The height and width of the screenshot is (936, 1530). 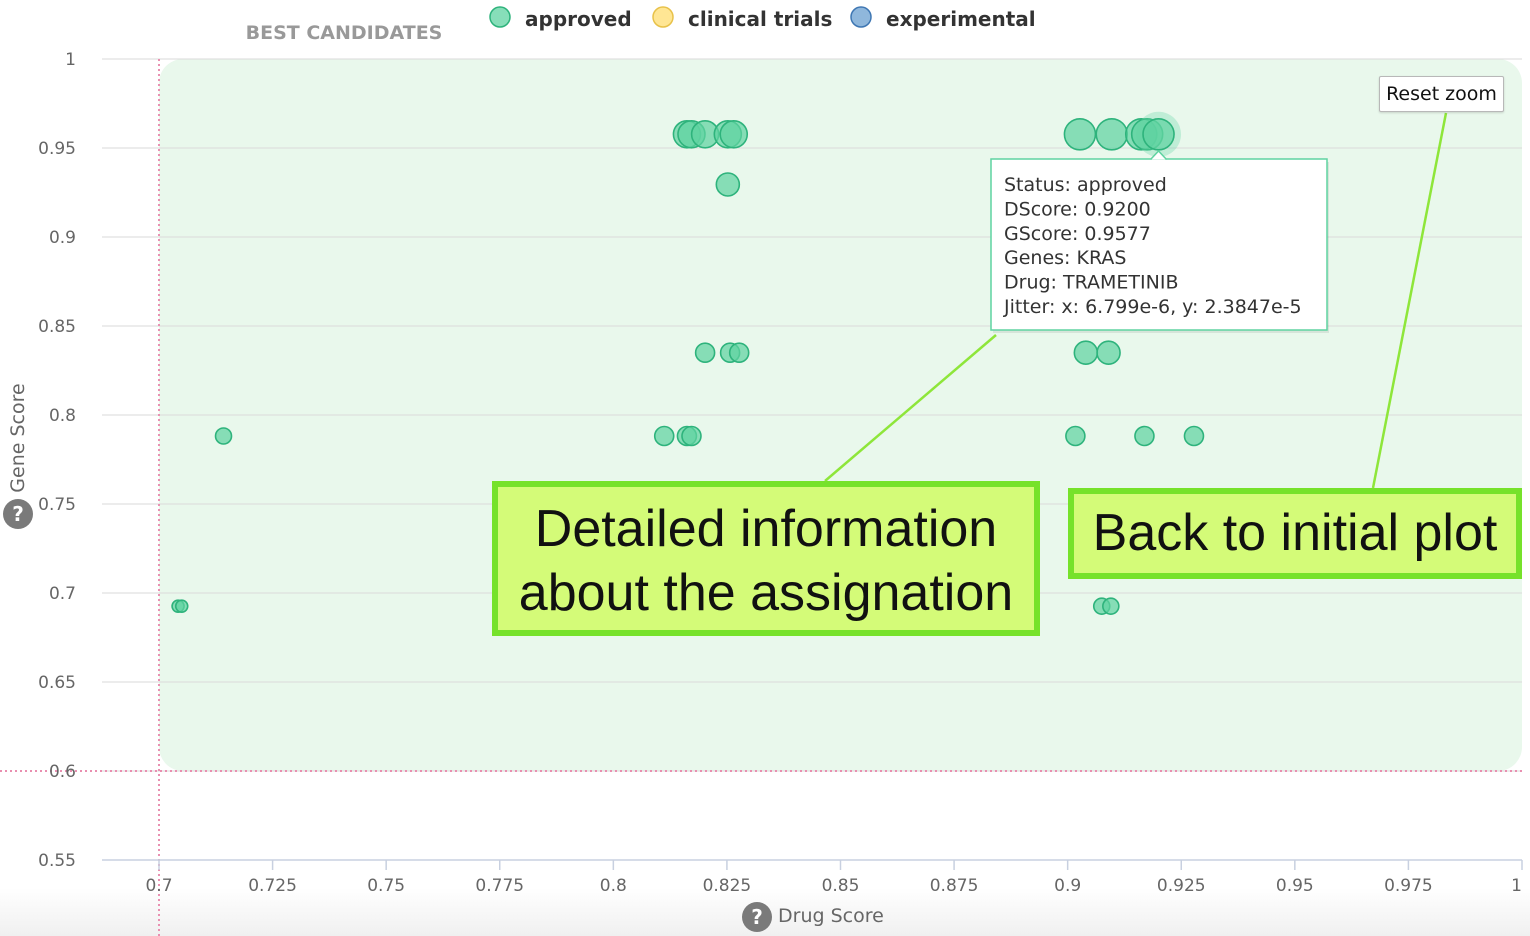 I want to click on x-tick-label: 1, so click(x=1516, y=886).